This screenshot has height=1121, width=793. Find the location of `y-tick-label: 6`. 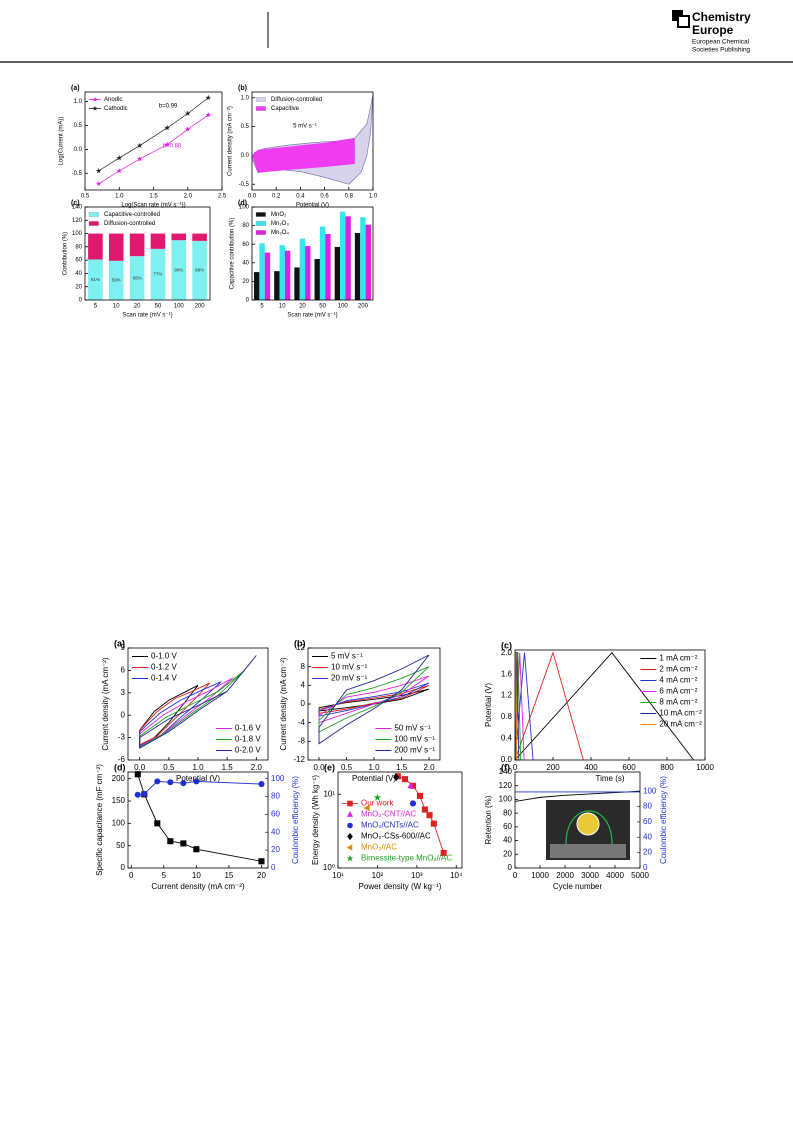

y-tick-label: 6 is located at coordinates (123, 670).